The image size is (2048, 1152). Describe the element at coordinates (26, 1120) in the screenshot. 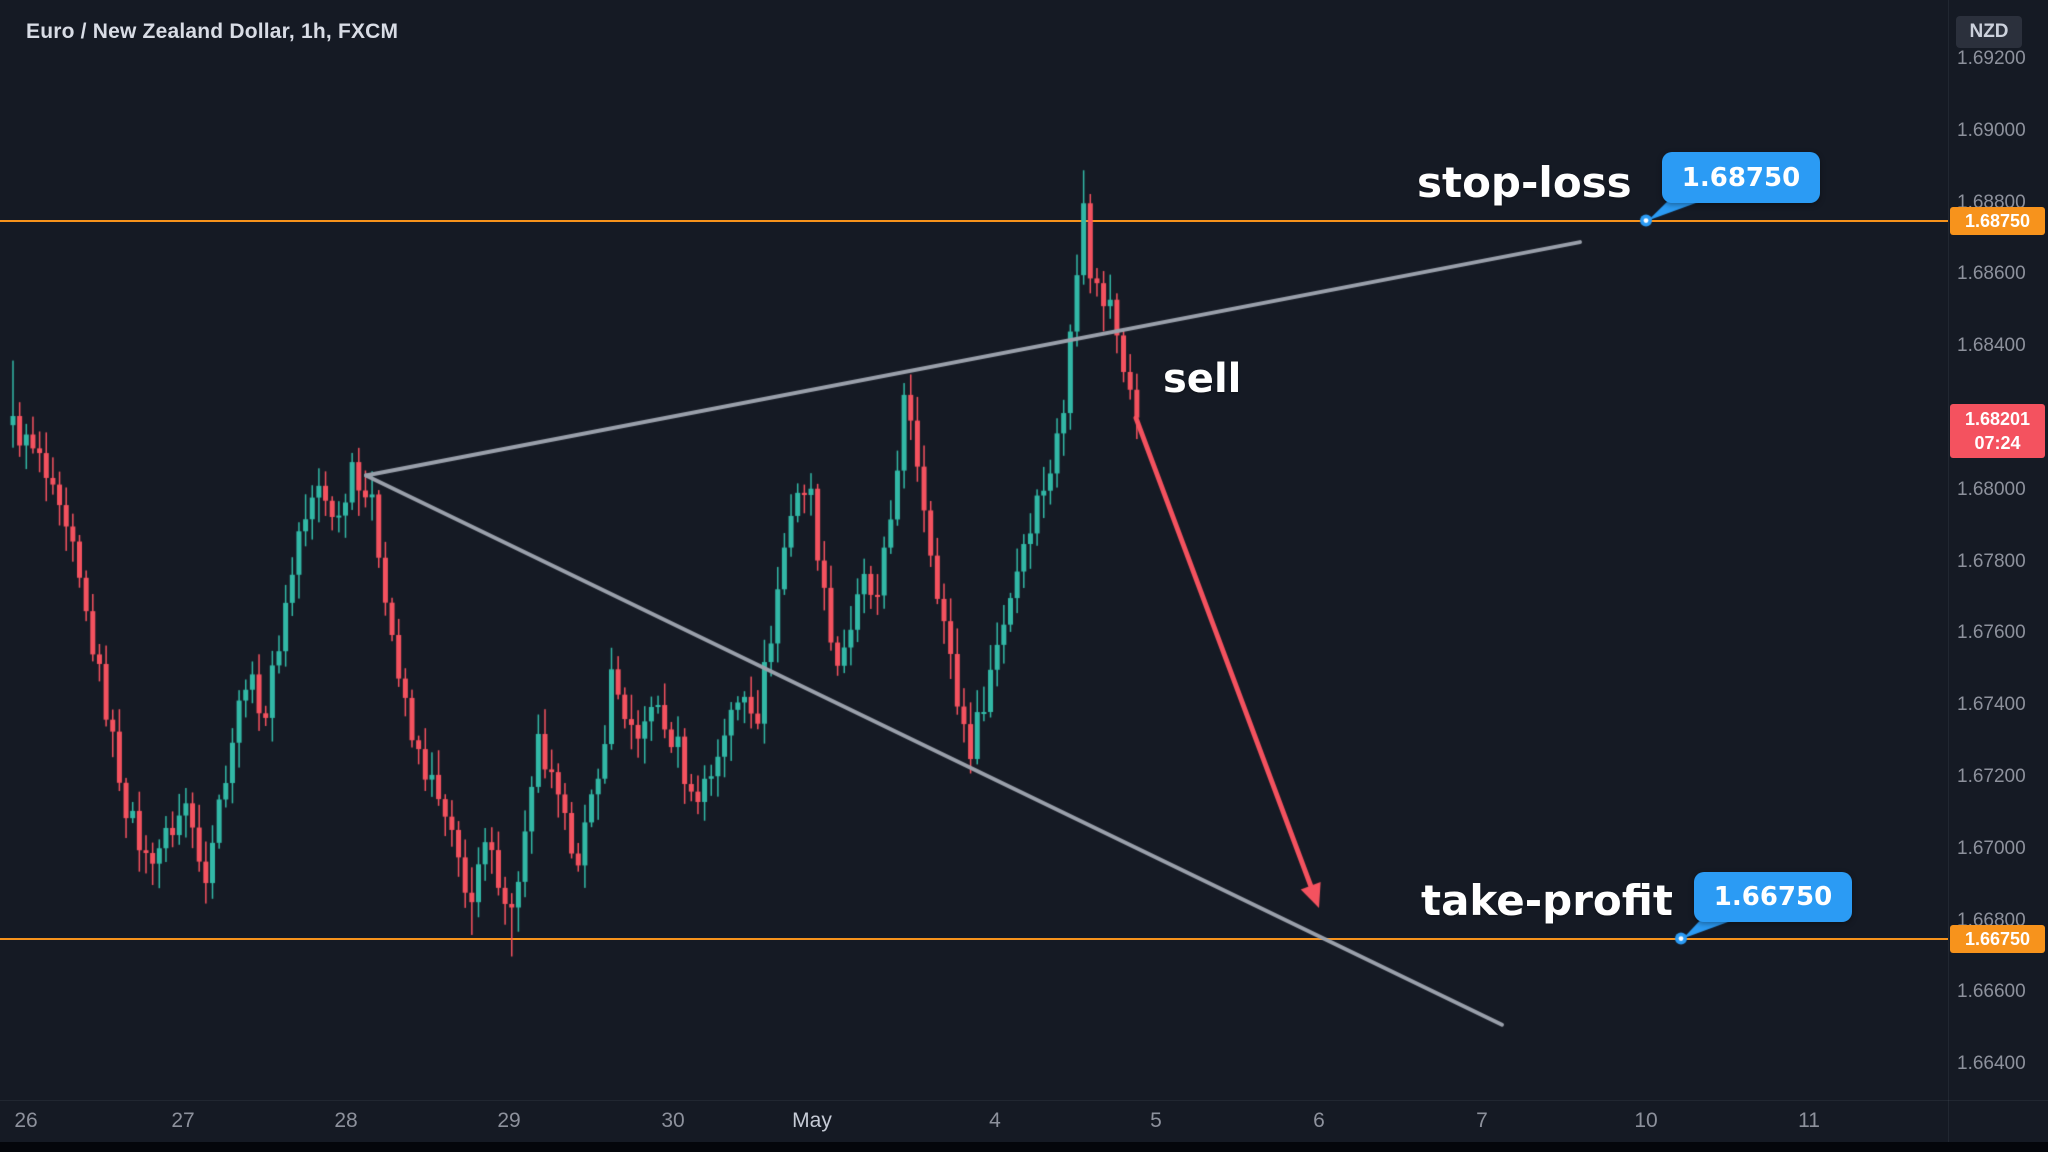

I see `time-tick-label: 26` at that location.